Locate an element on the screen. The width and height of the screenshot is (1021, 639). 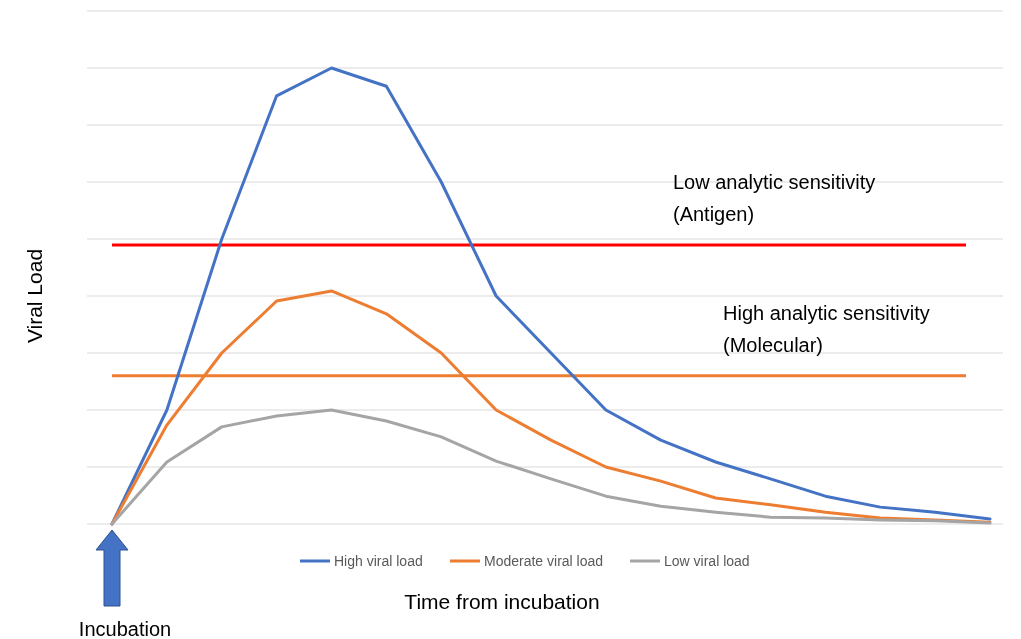
legend-label: Moderate viral load is located at coordinates (544, 561).